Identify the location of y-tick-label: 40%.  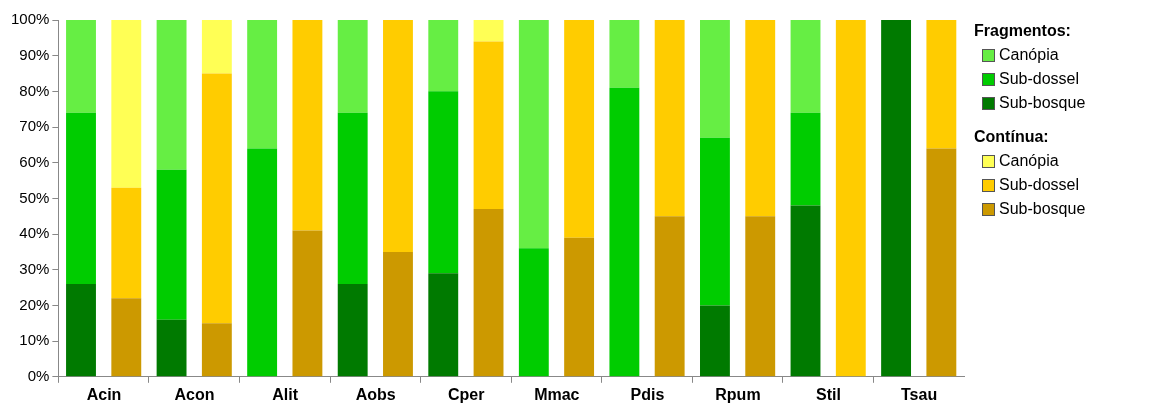
(34, 233).